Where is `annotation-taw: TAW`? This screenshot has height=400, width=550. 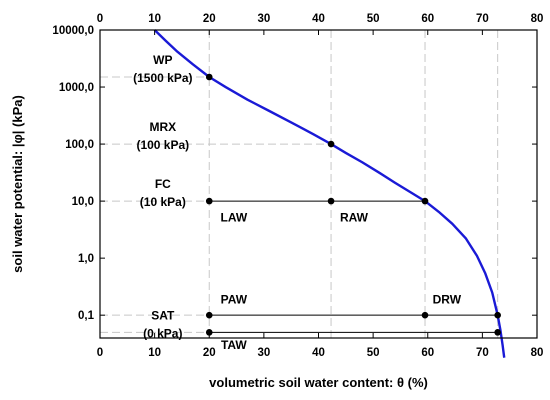
annotation-taw: TAW is located at coordinates (234, 345).